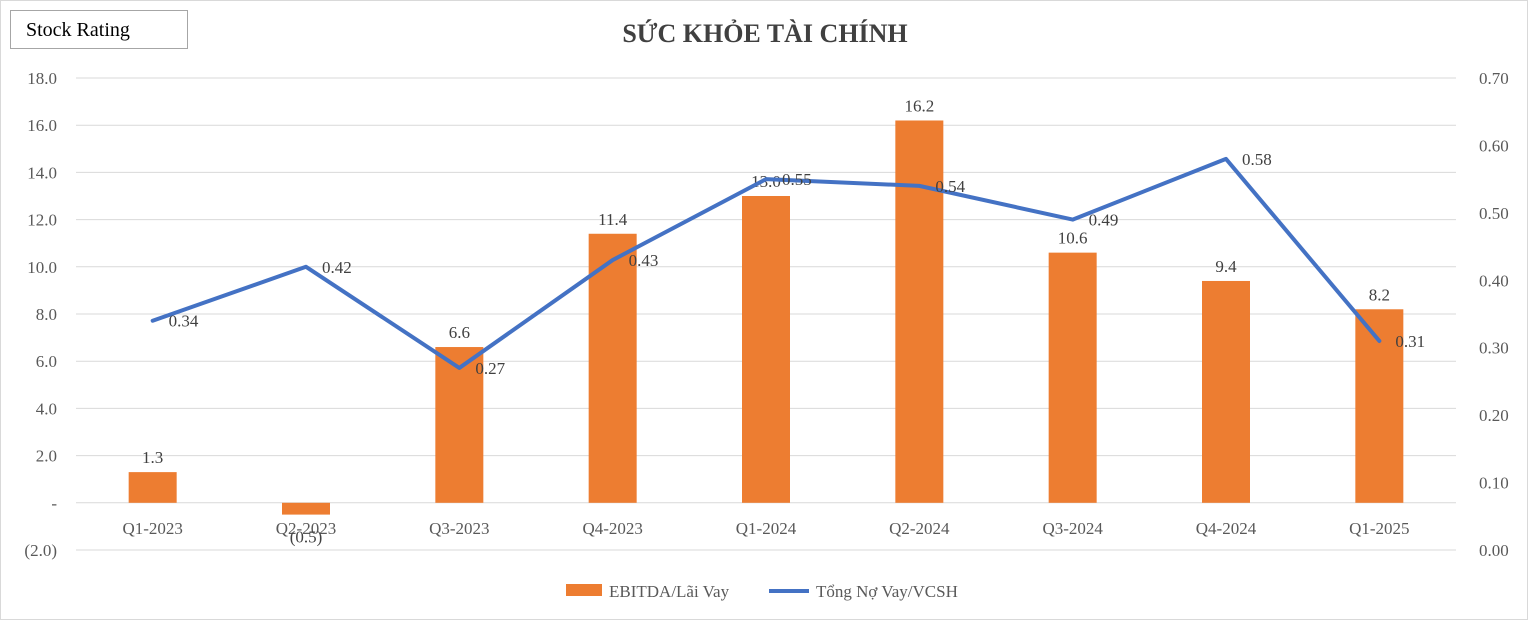 This screenshot has height=621, width=1528. I want to click on y-left-tick-label: 18.0, so click(42, 78).